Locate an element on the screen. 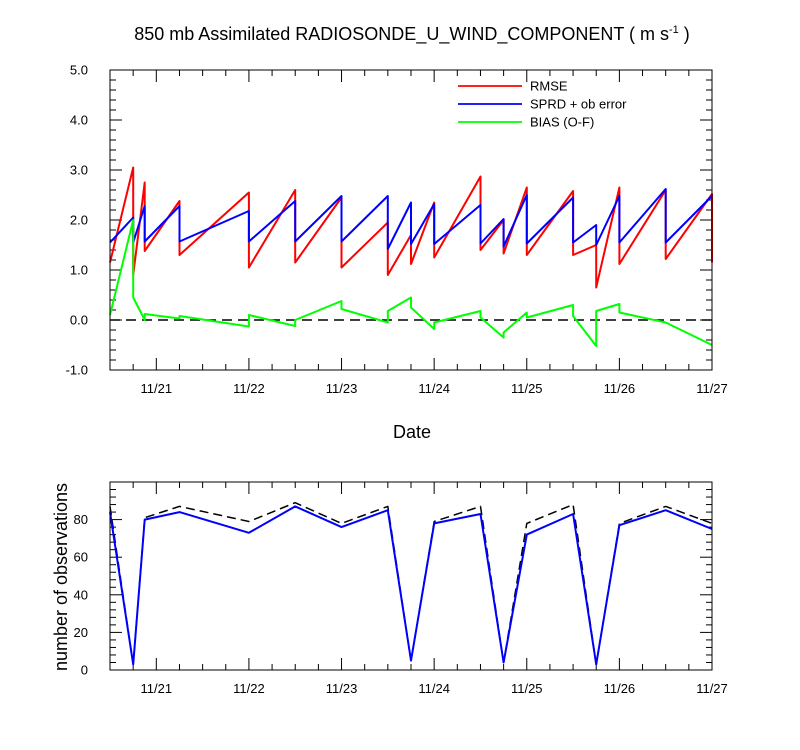  top-x-tick-label: 11/27 is located at coordinates (712, 388).